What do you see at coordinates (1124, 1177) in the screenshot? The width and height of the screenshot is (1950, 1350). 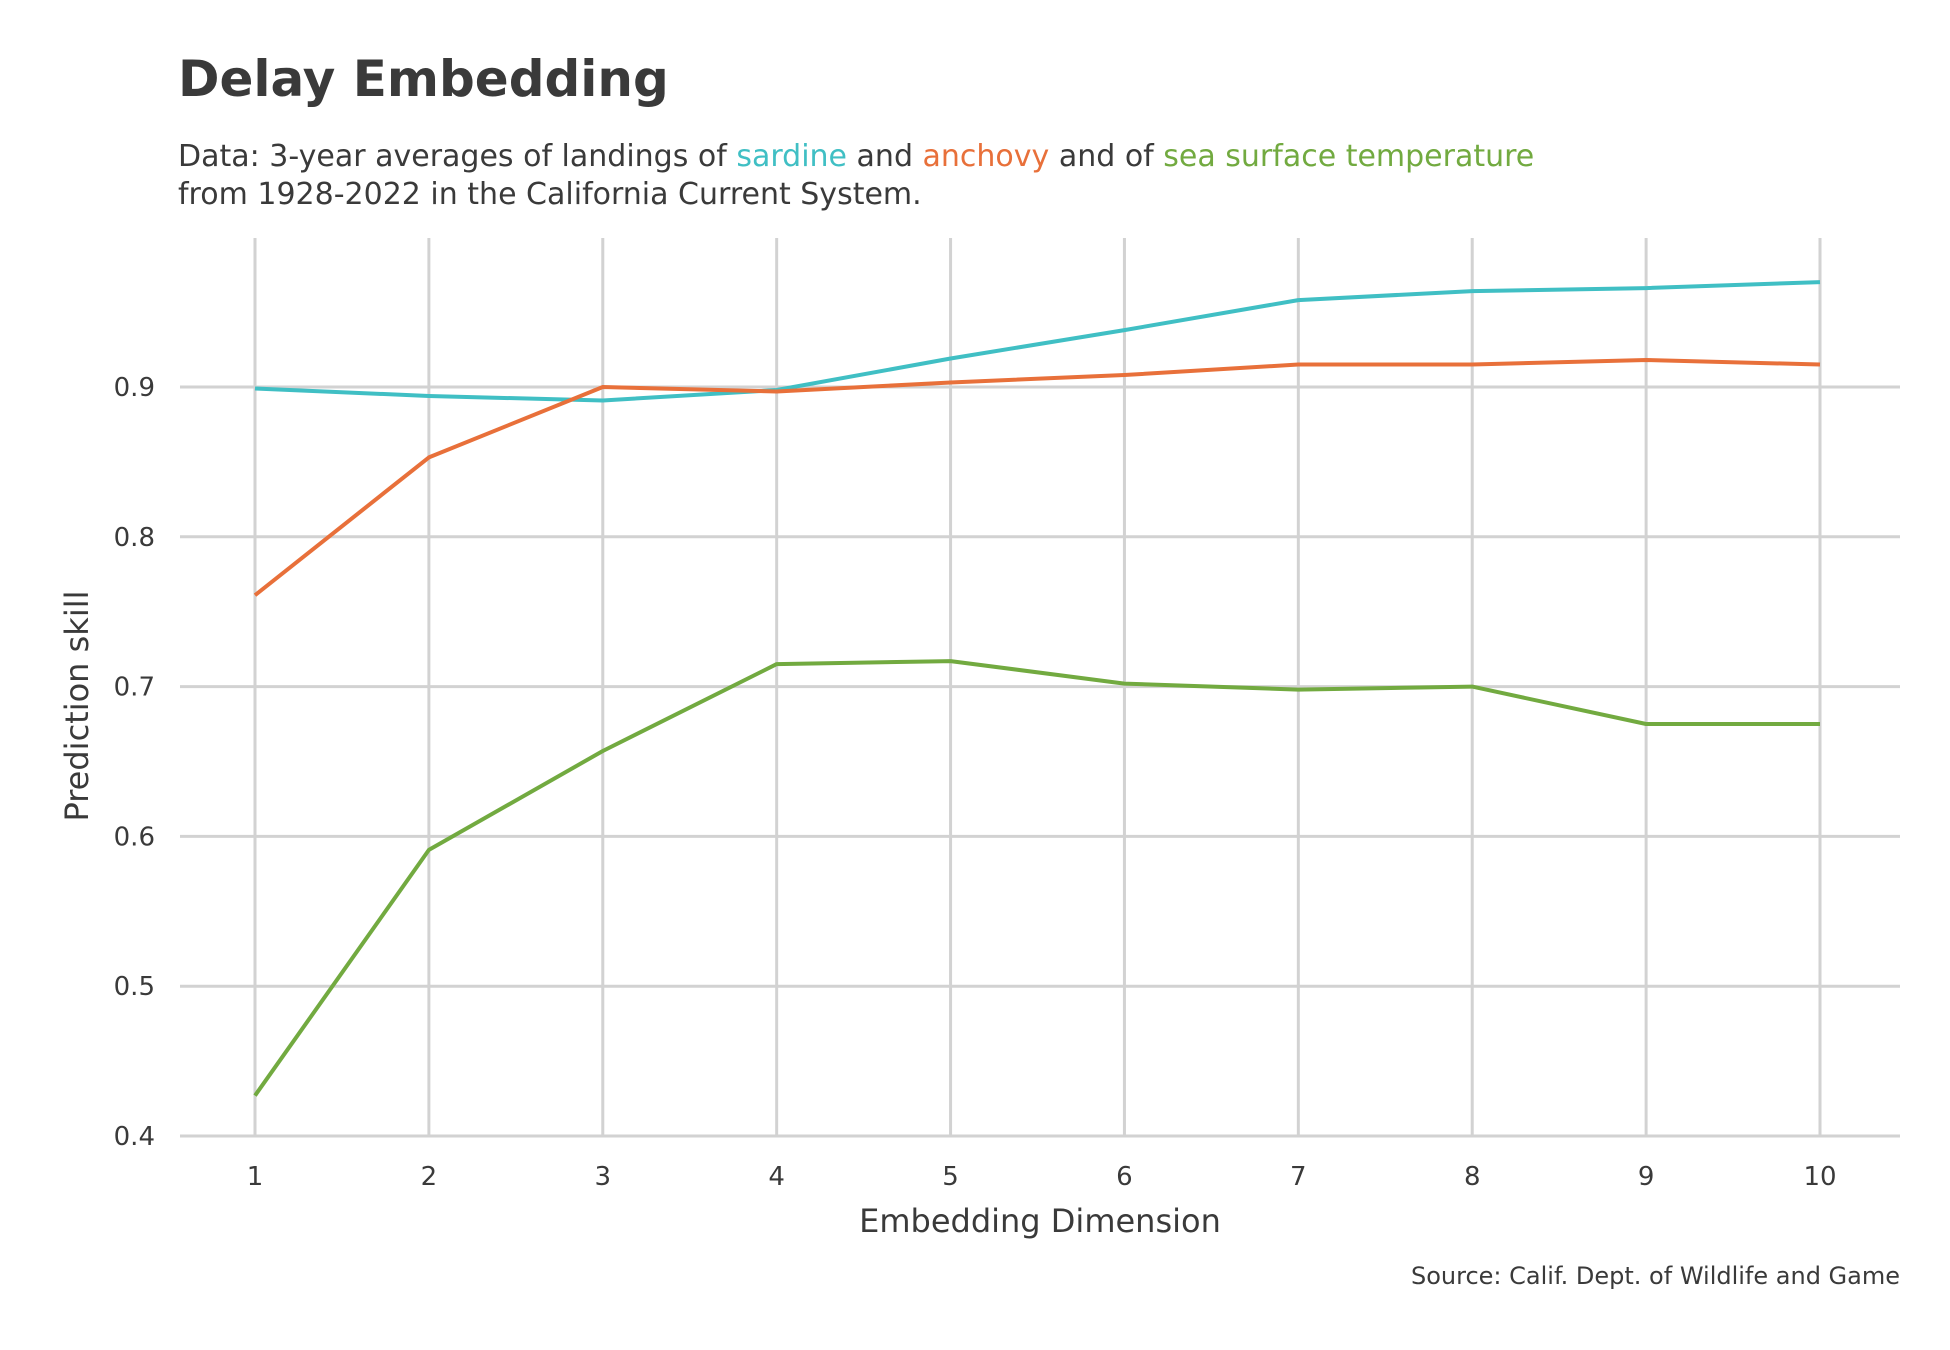 I see `x-tick-label: 6` at bounding box center [1124, 1177].